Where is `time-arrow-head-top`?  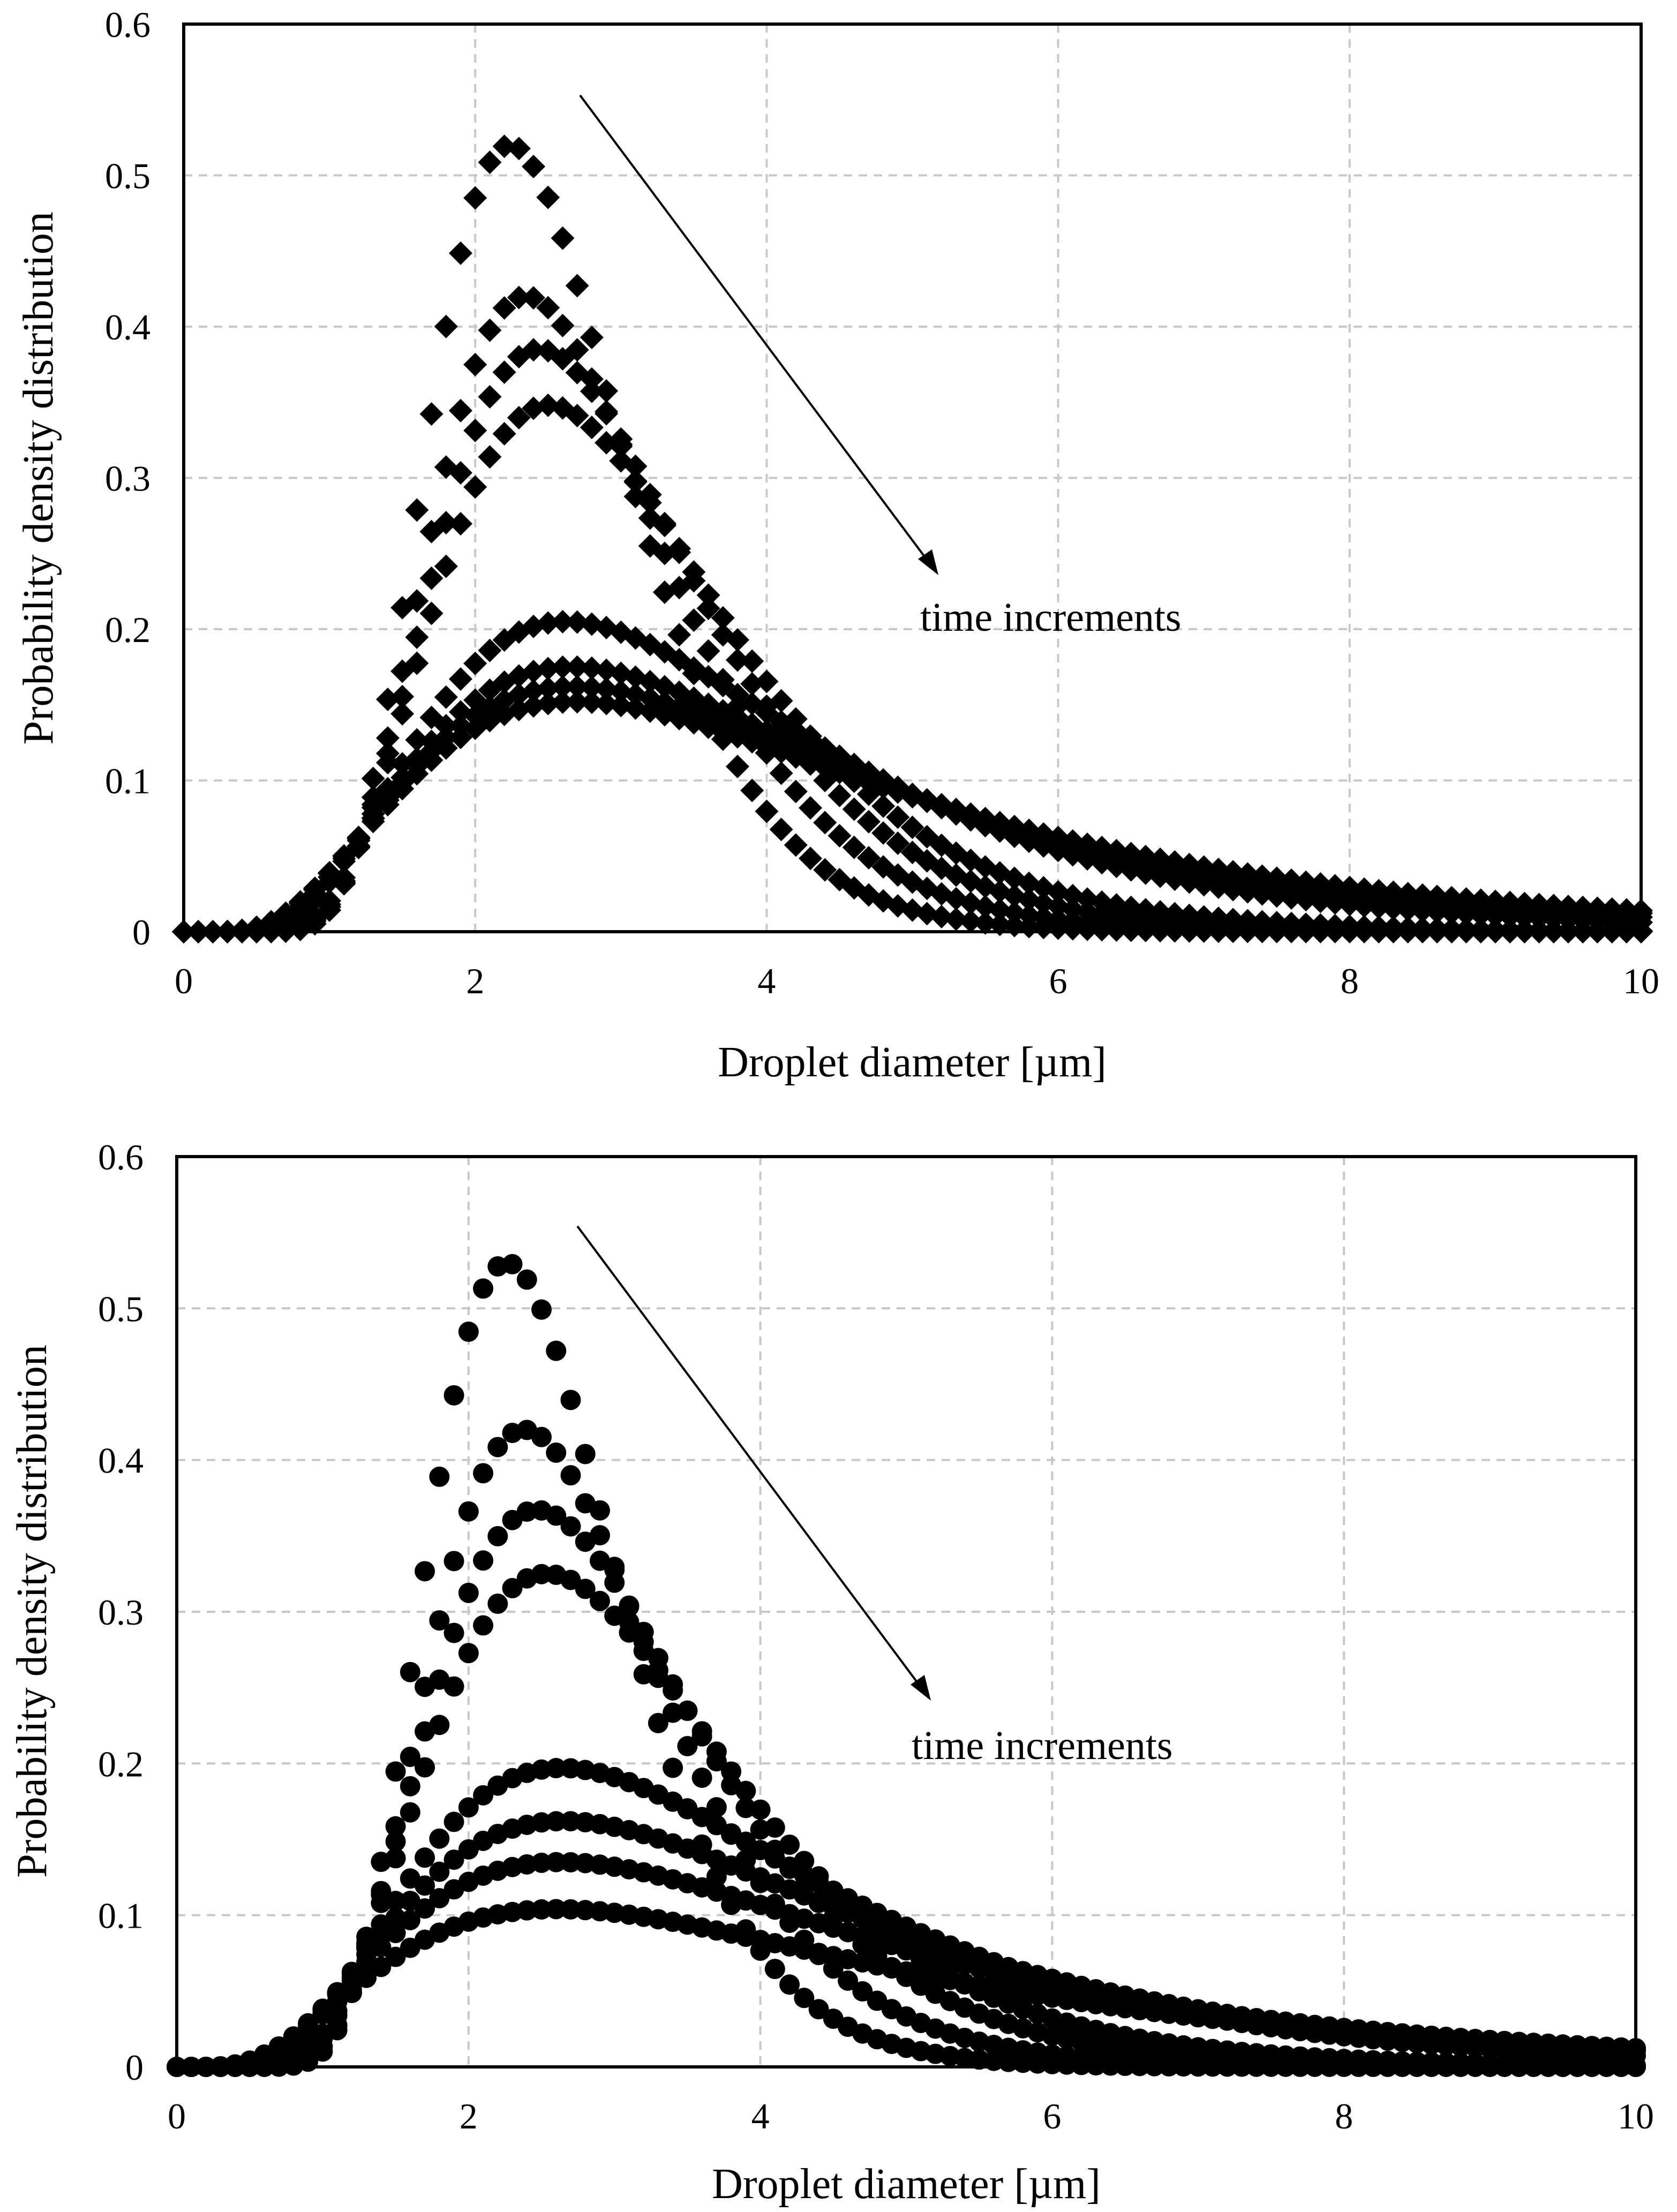 time-arrow-head-top is located at coordinates (928, 562).